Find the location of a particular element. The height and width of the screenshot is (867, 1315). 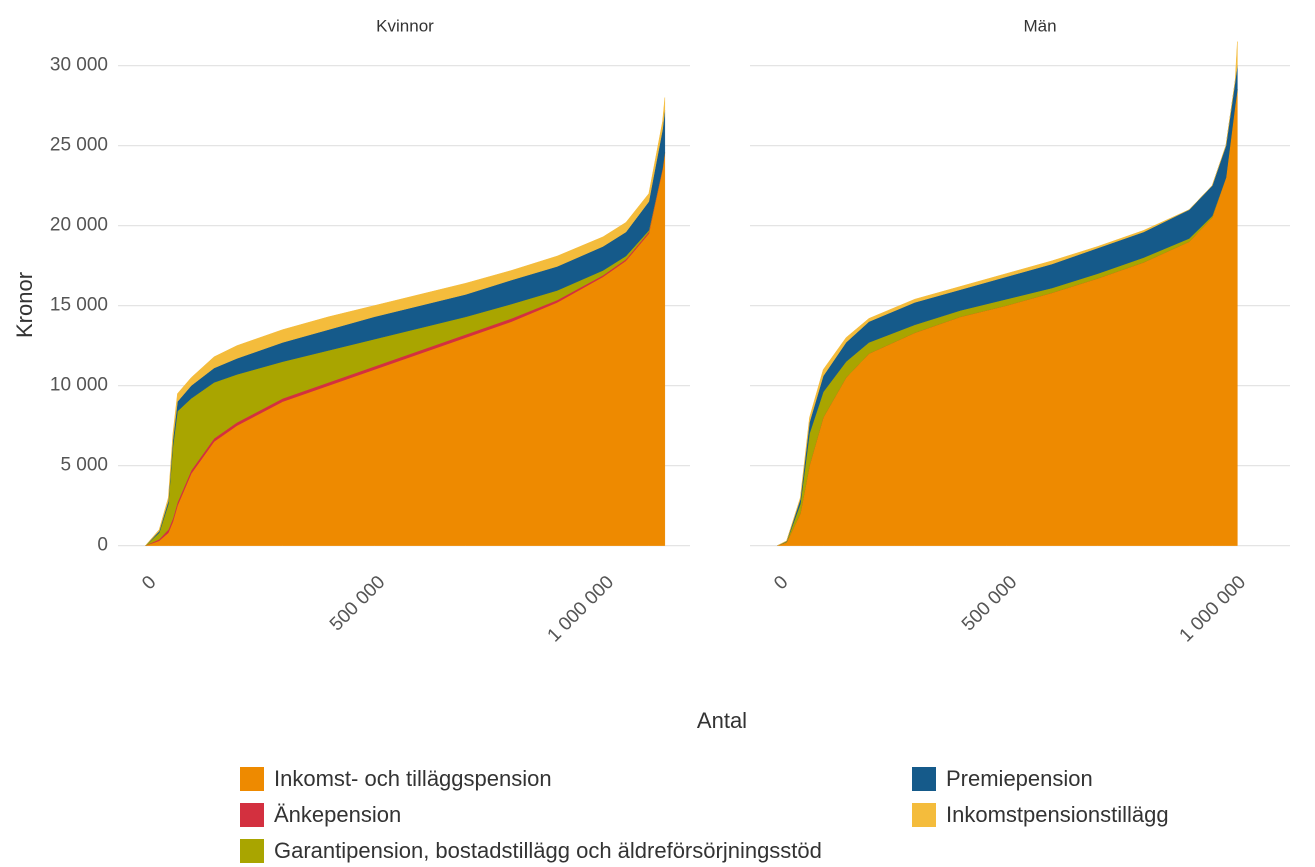

y-axis-label: Kronor is located at coordinates (24, 305).